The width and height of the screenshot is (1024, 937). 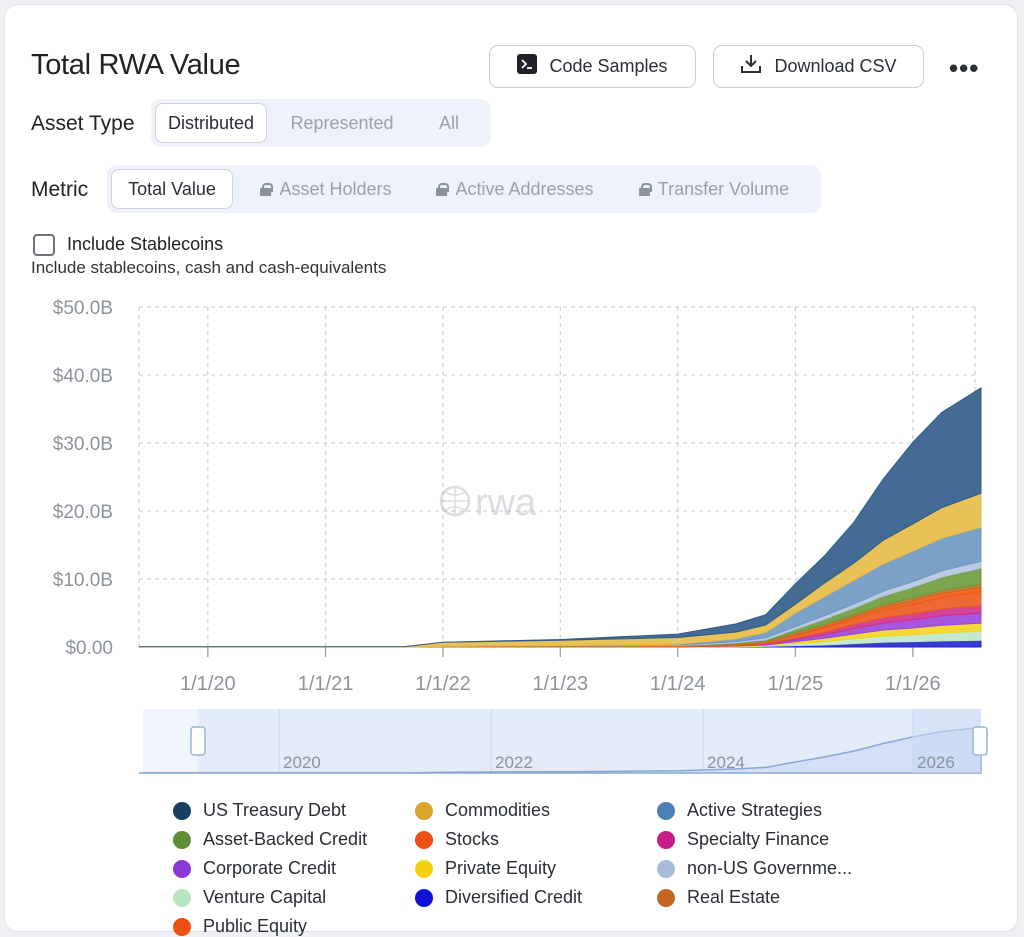 I want to click on asset-holders-label: Asset Holders, so click(x=335, y=188).